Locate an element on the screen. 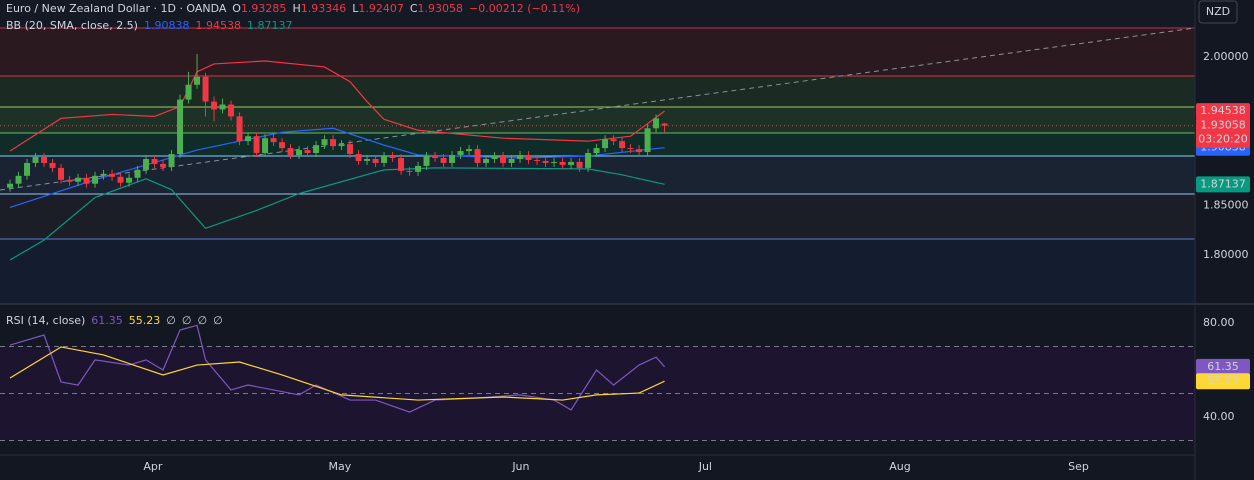 The width and height of the screenshot is (1254, 480). currency: NZD is located at coordinates (1218, 11).